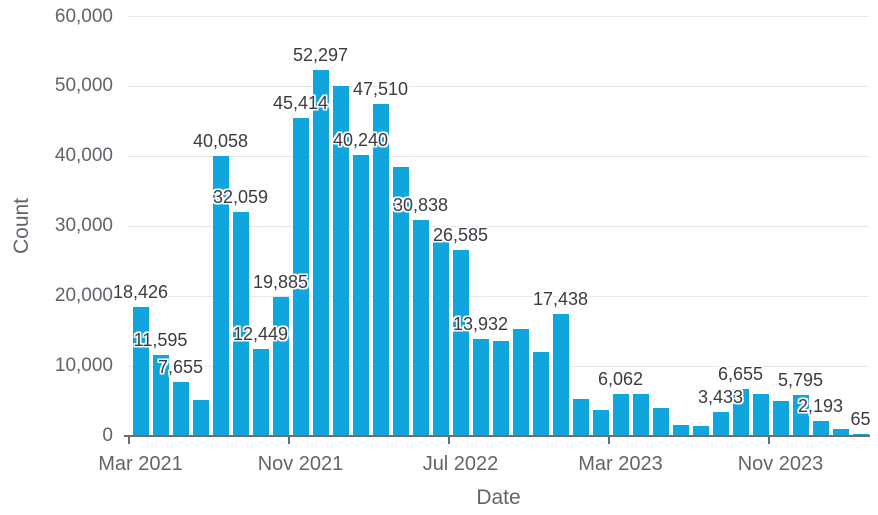 This screenshot has height=515, width=878. What do you see at coordinates (498, 497) in the screenshot?
I see `x-axis-title: Date` at bounding box center [498, 497].